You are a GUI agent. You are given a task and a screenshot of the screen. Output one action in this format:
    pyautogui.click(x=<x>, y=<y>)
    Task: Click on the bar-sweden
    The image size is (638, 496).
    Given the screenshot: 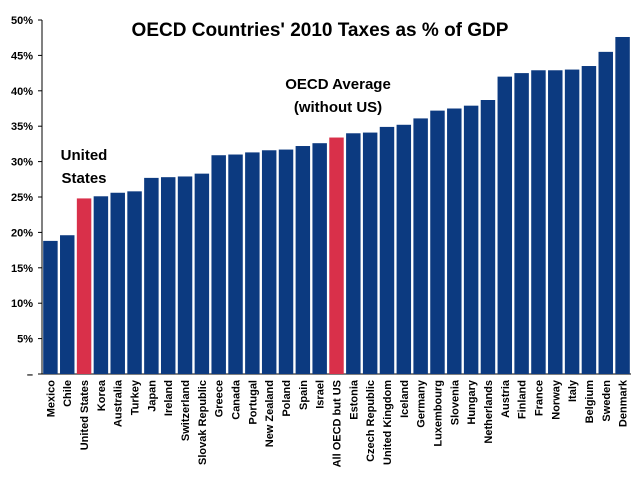 What is the action you would take?
    pyautogui.click(x=605, y=213)
    